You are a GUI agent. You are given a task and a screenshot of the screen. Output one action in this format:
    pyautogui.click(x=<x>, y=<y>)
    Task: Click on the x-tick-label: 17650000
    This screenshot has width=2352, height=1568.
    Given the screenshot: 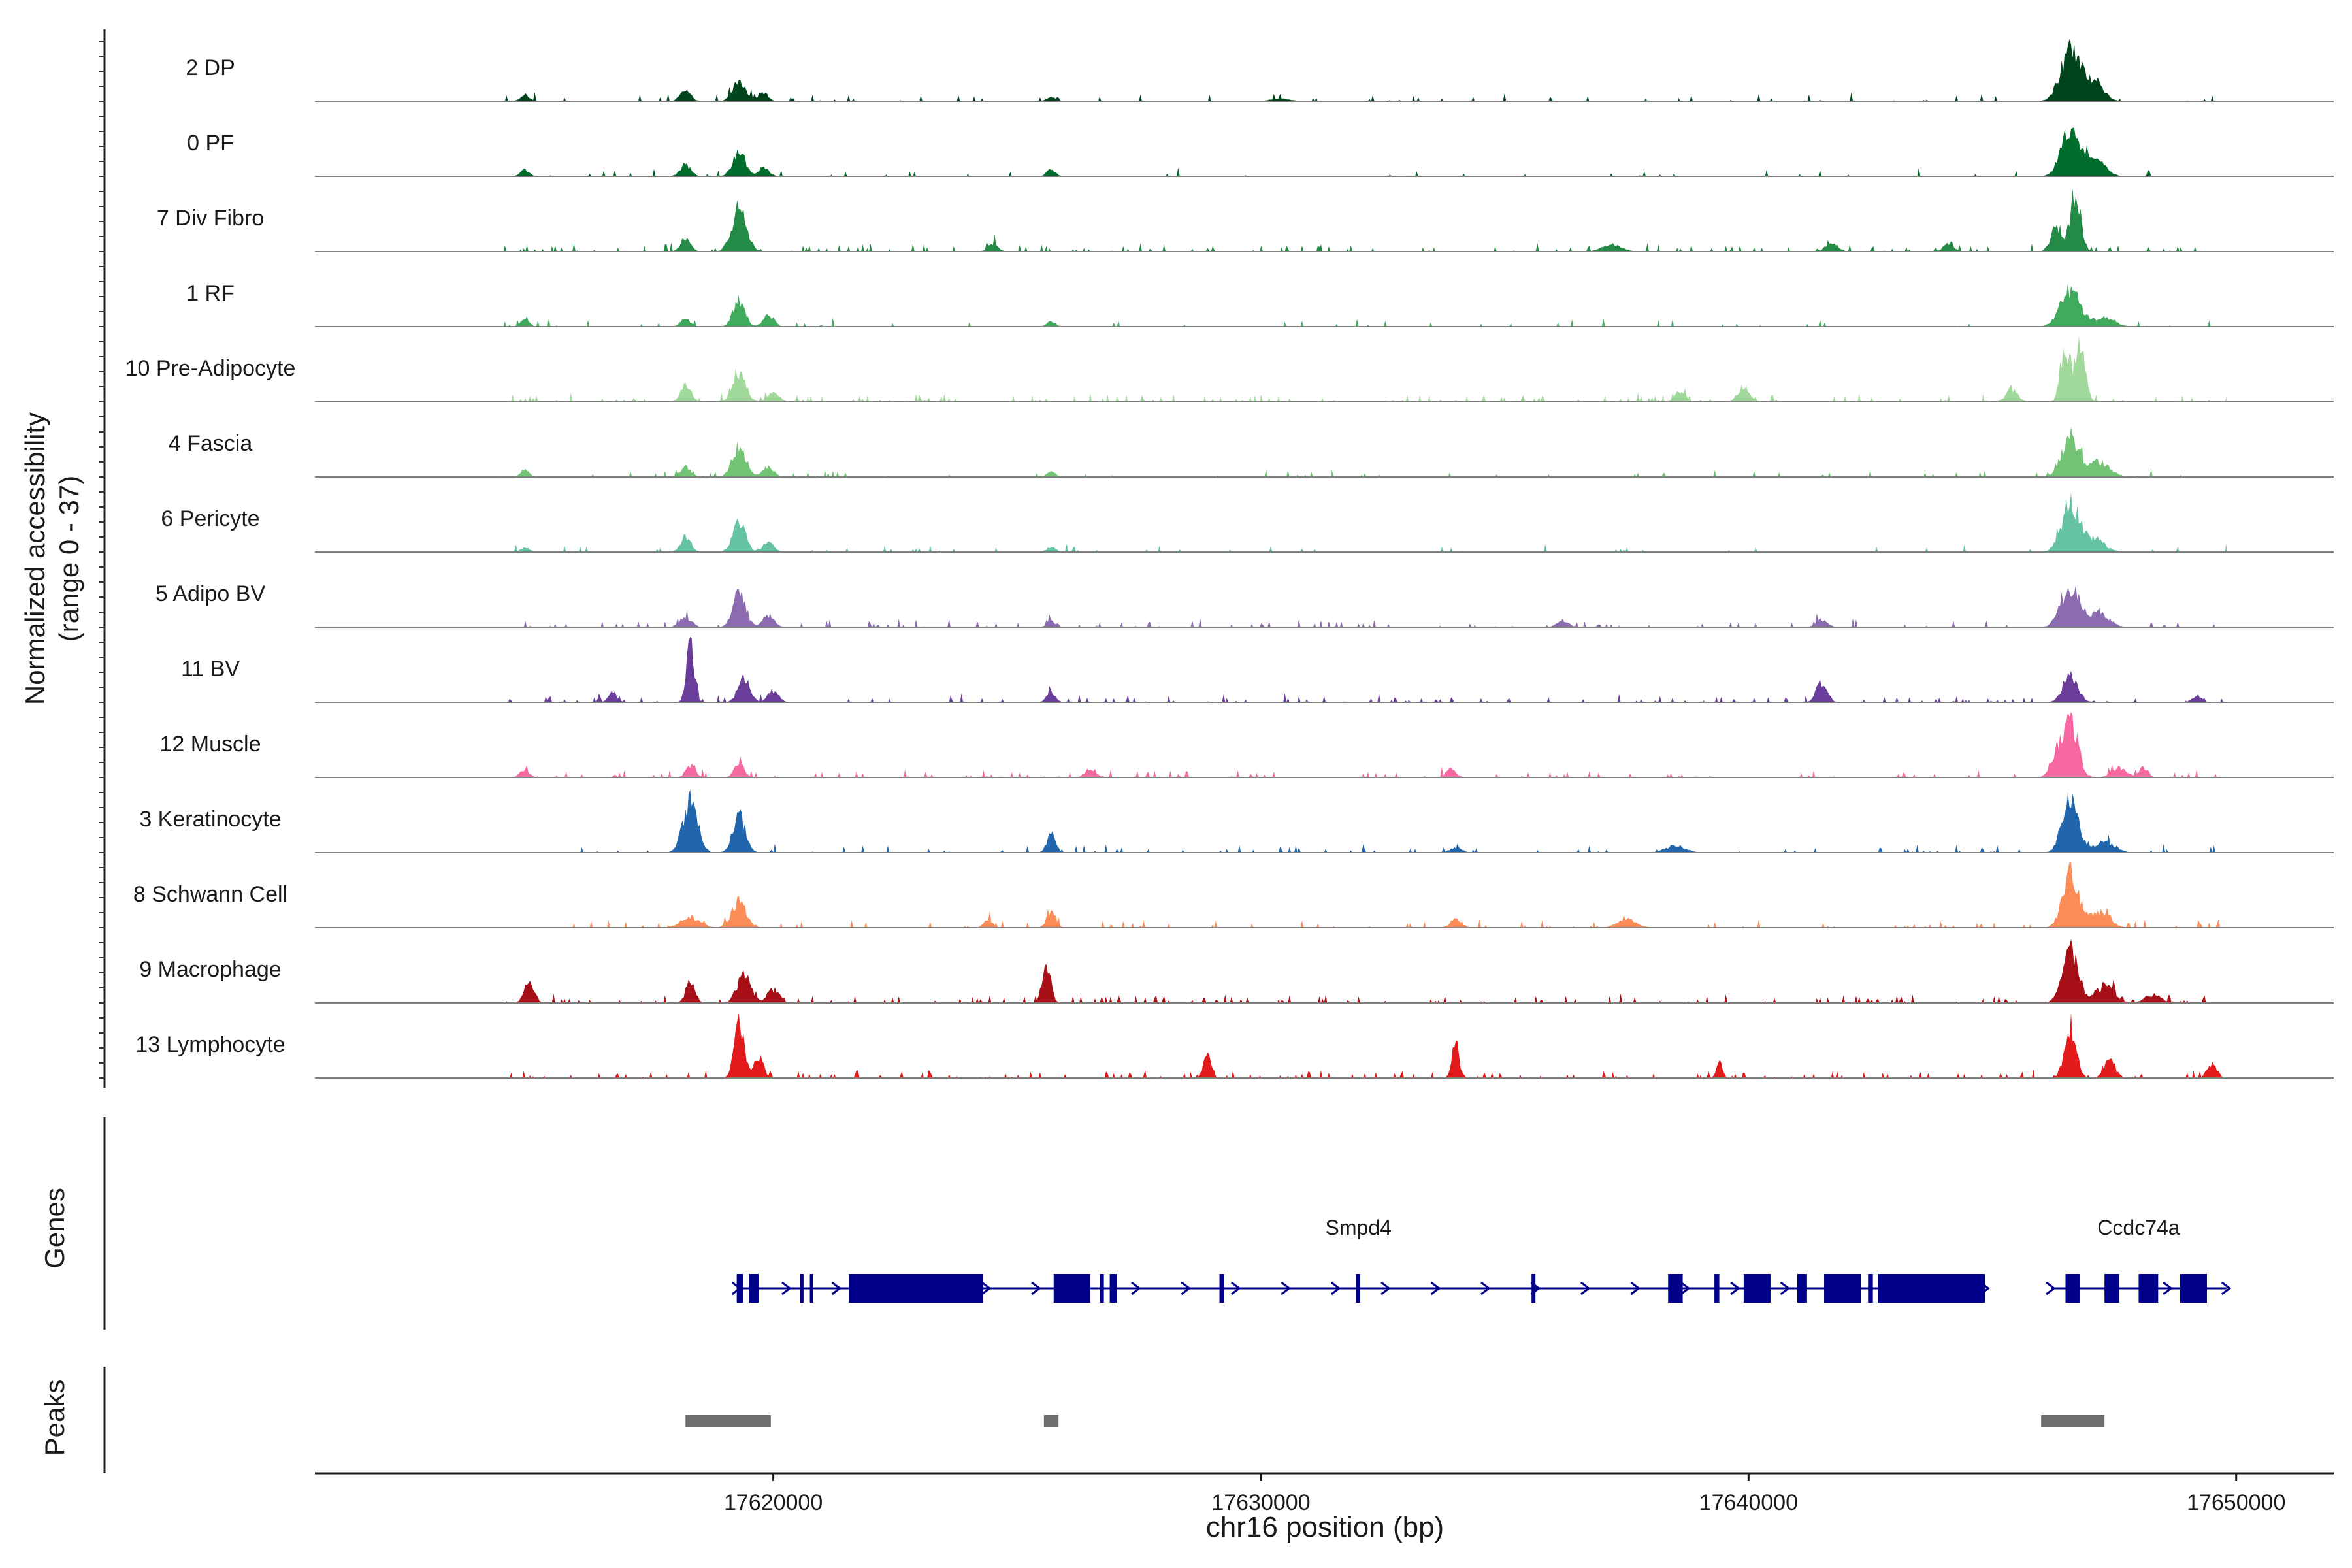 What is the action you would take?
    pyautogui.click(x=2236, y=1502)
    